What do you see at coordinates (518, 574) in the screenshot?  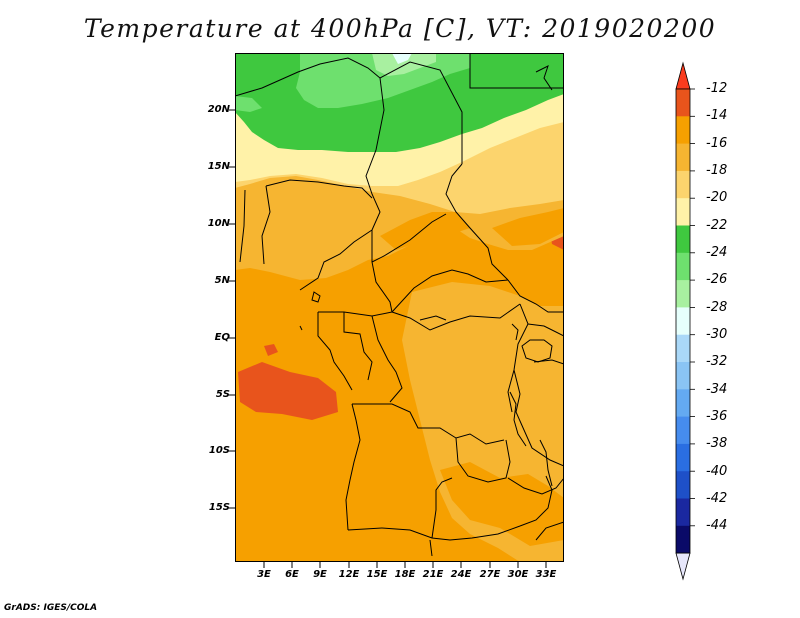 I see `lon-label-30e: 30E` at bounding box center [518, 574].